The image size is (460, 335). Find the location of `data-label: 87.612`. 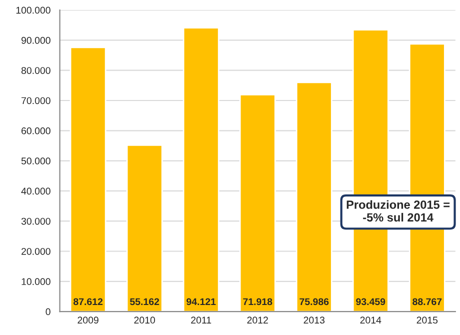

data-label: 87.612 is located at coordinates (88, 302).